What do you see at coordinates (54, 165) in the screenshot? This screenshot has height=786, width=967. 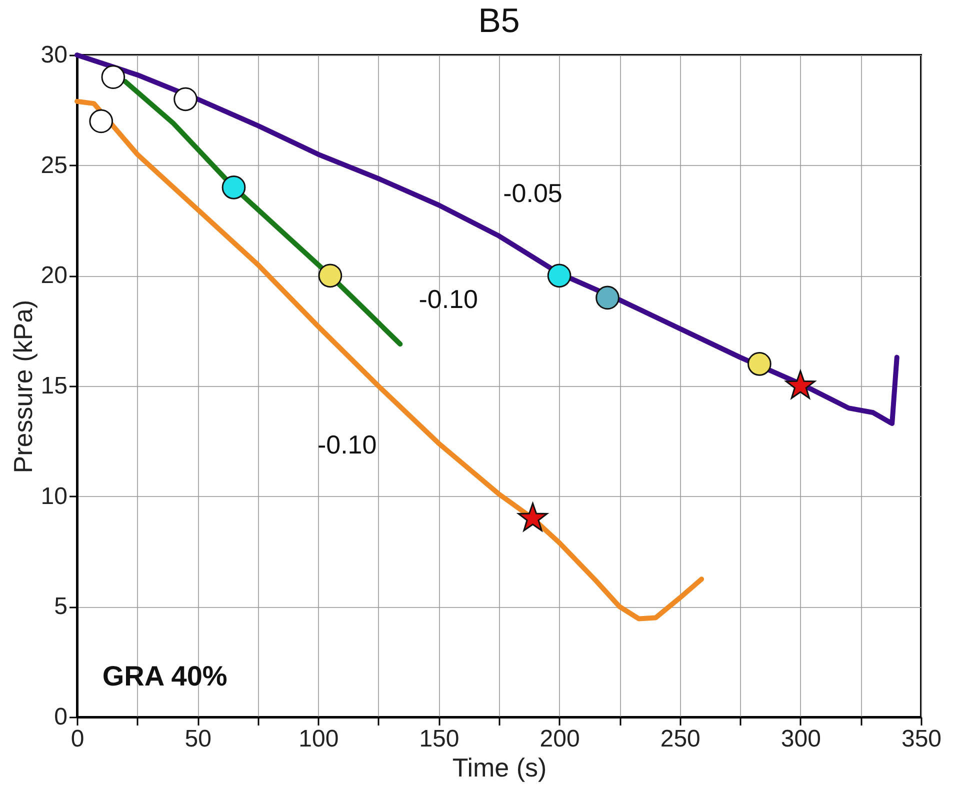 I see `y-tick-label: 25` at bounding box center [54, 165].